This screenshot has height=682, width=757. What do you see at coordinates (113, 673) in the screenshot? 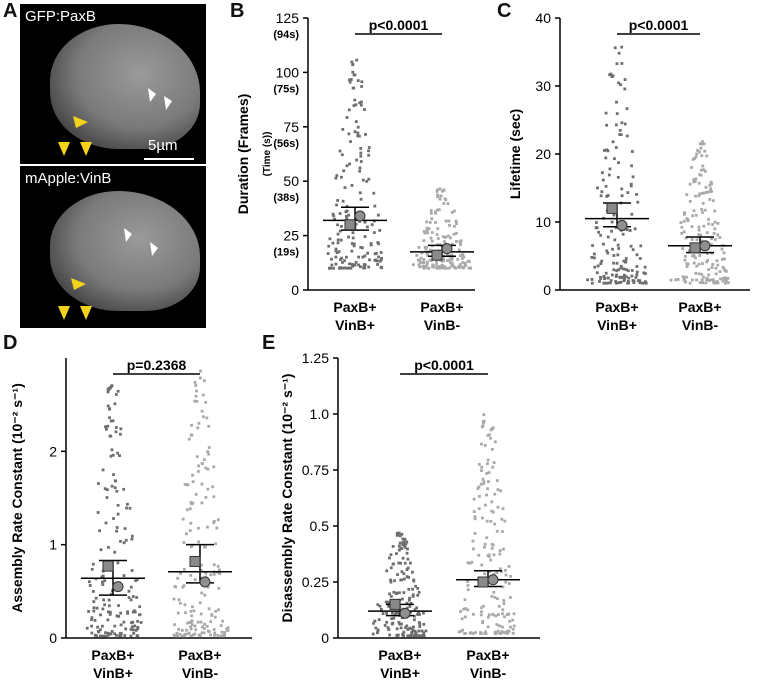
I see `x-tick-label: VinB+` at bounding box center [113, 673].